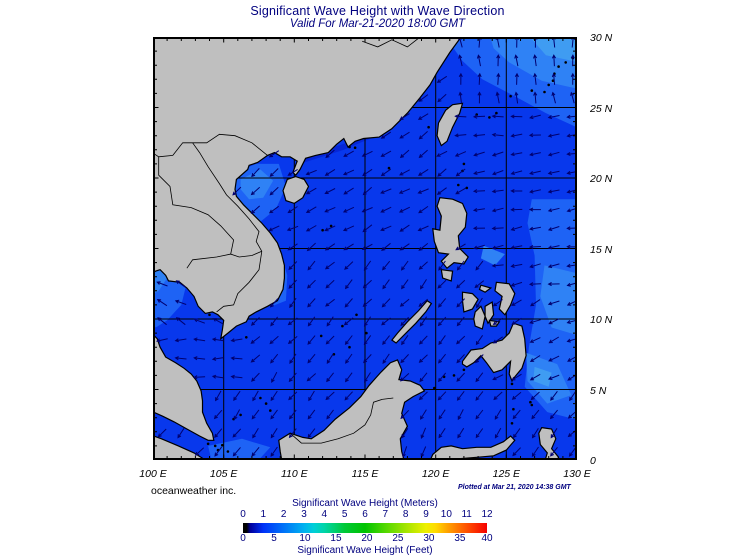 Image resolution: width=755 pixels, height=560 pixels. What do you see at coordinates (274, 538) in the screenshot?
I see `feet-tick-5: 5` at bounding box center [274, 538].